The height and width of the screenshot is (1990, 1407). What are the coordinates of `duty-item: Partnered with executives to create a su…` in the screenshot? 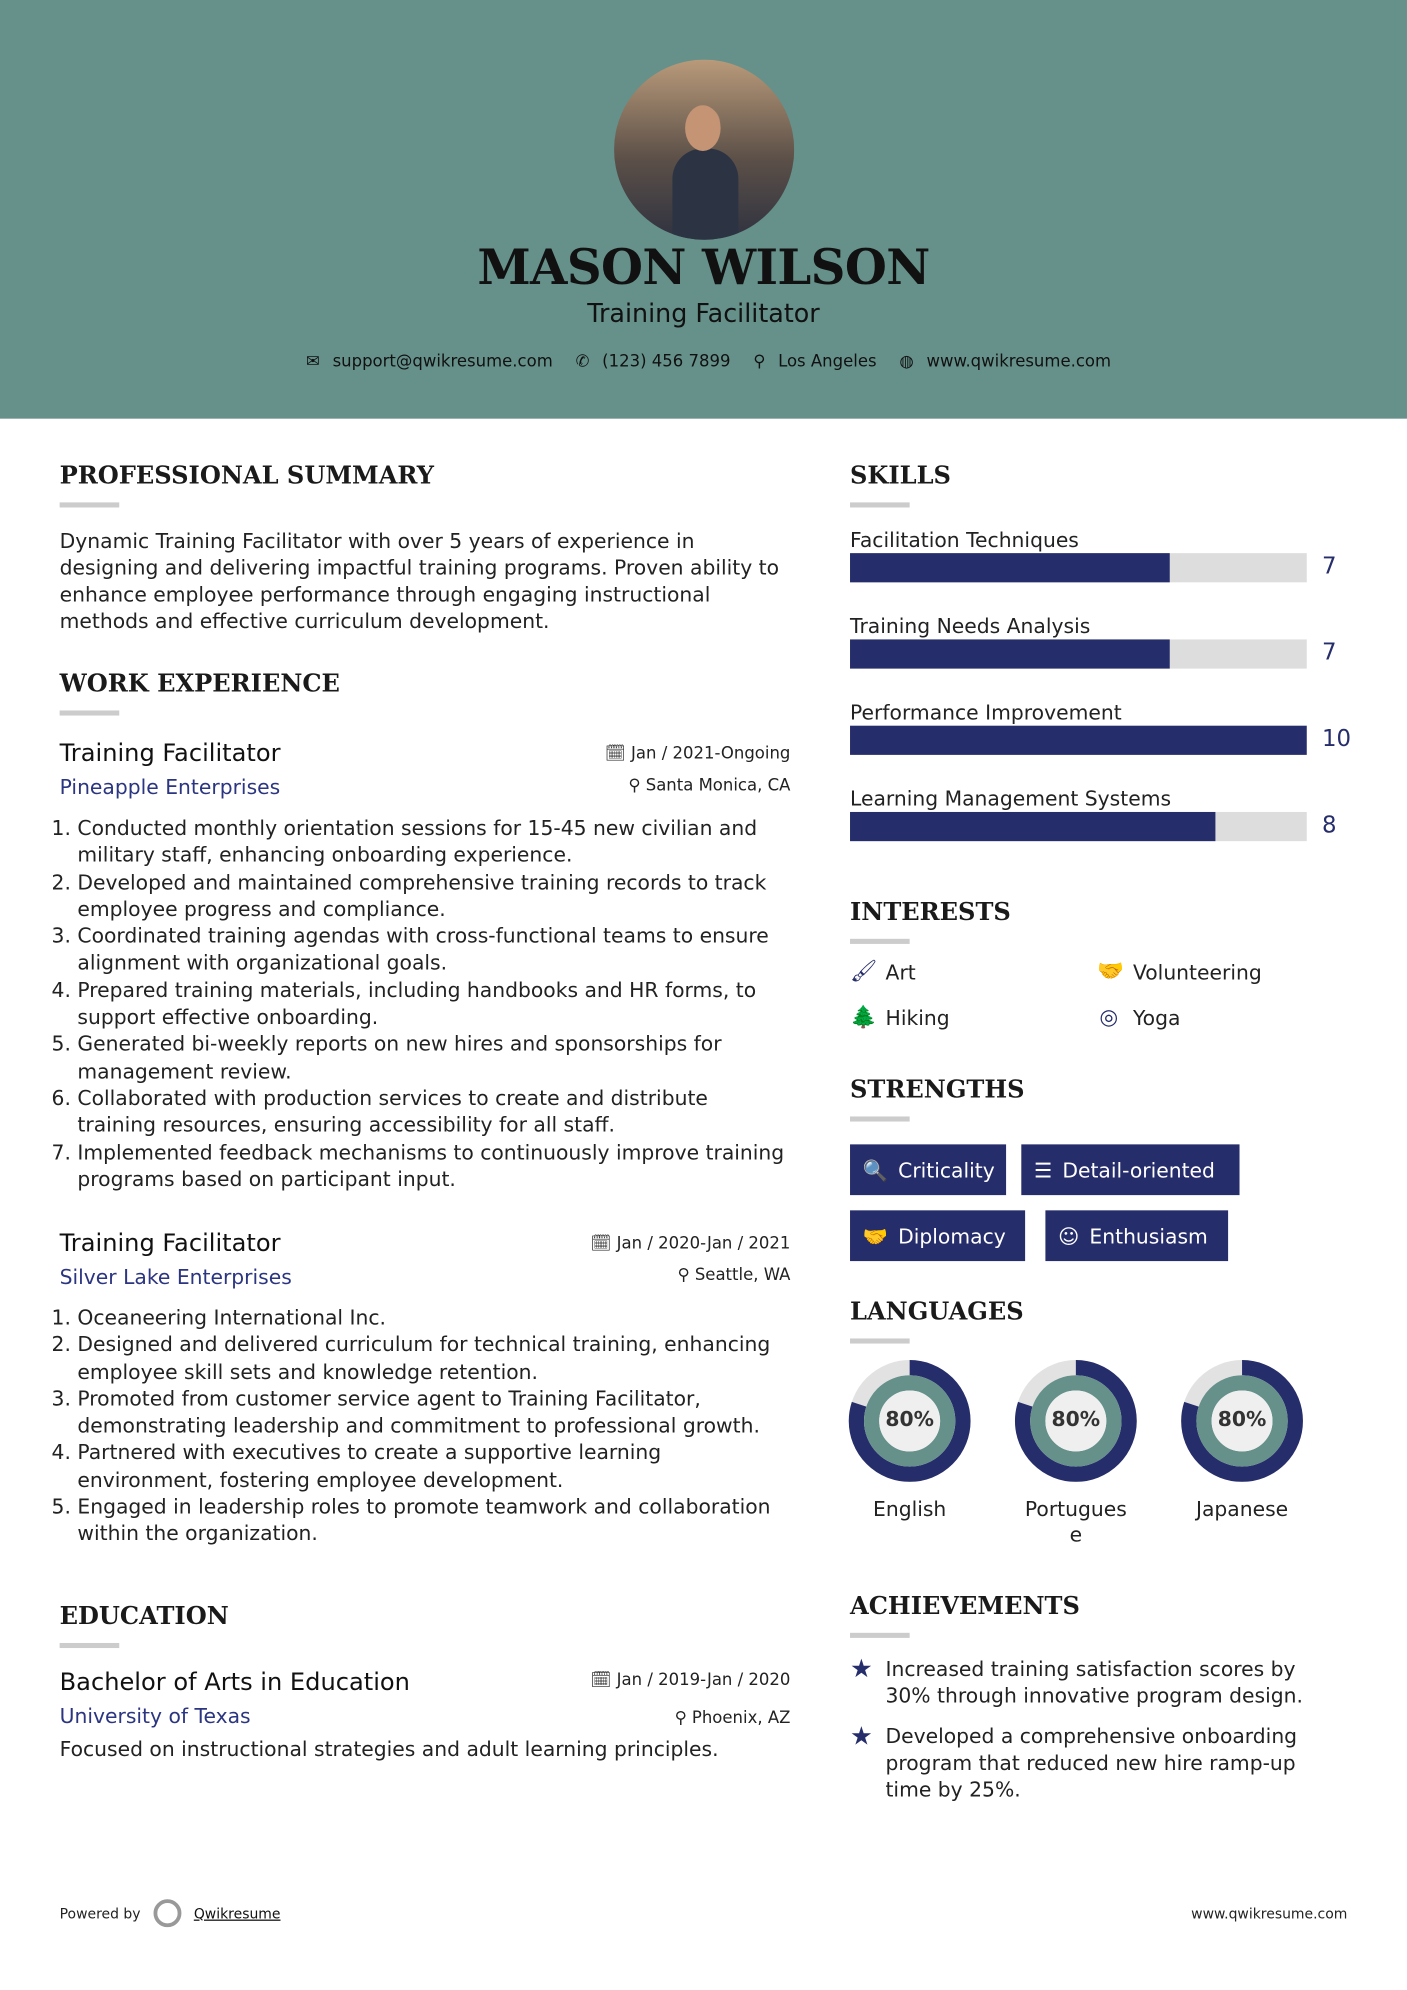 It's located at (433, 1466).